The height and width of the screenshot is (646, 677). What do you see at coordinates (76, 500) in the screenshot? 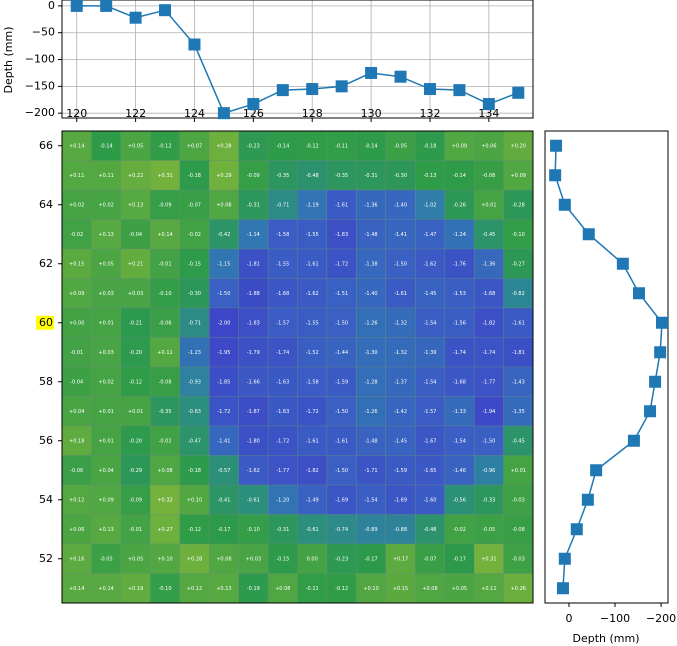
I see `cell-label: +0.12` at bounding box center [76, 500].